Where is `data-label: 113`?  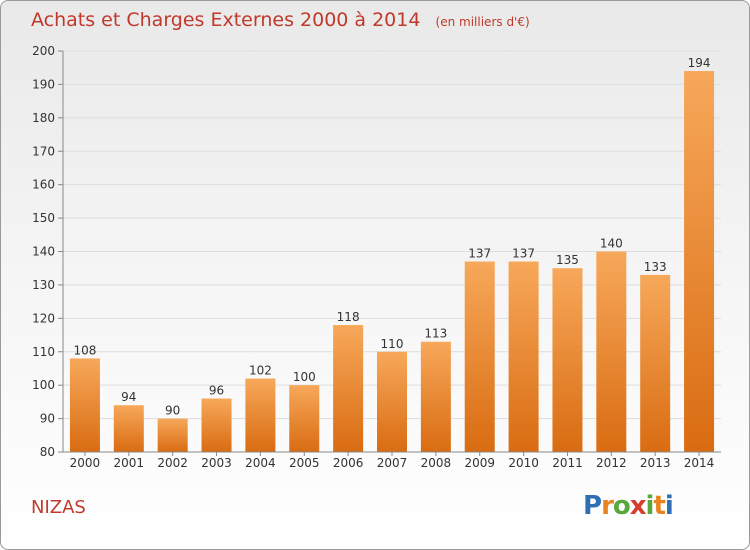
data-label: 113 is located at coordinates (435, 334).